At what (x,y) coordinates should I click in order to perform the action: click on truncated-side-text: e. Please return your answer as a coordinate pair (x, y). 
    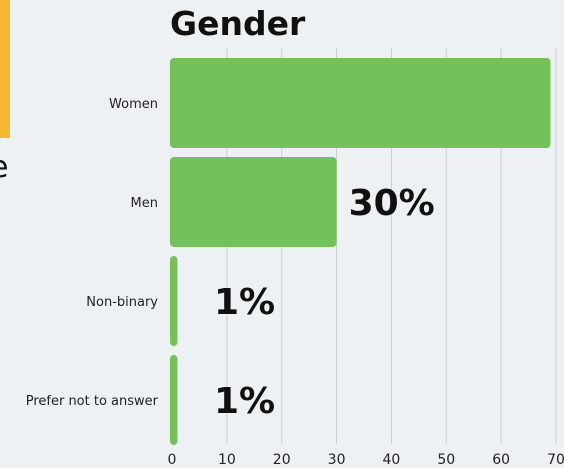
    Looking at the image, I should click on (4, 167).